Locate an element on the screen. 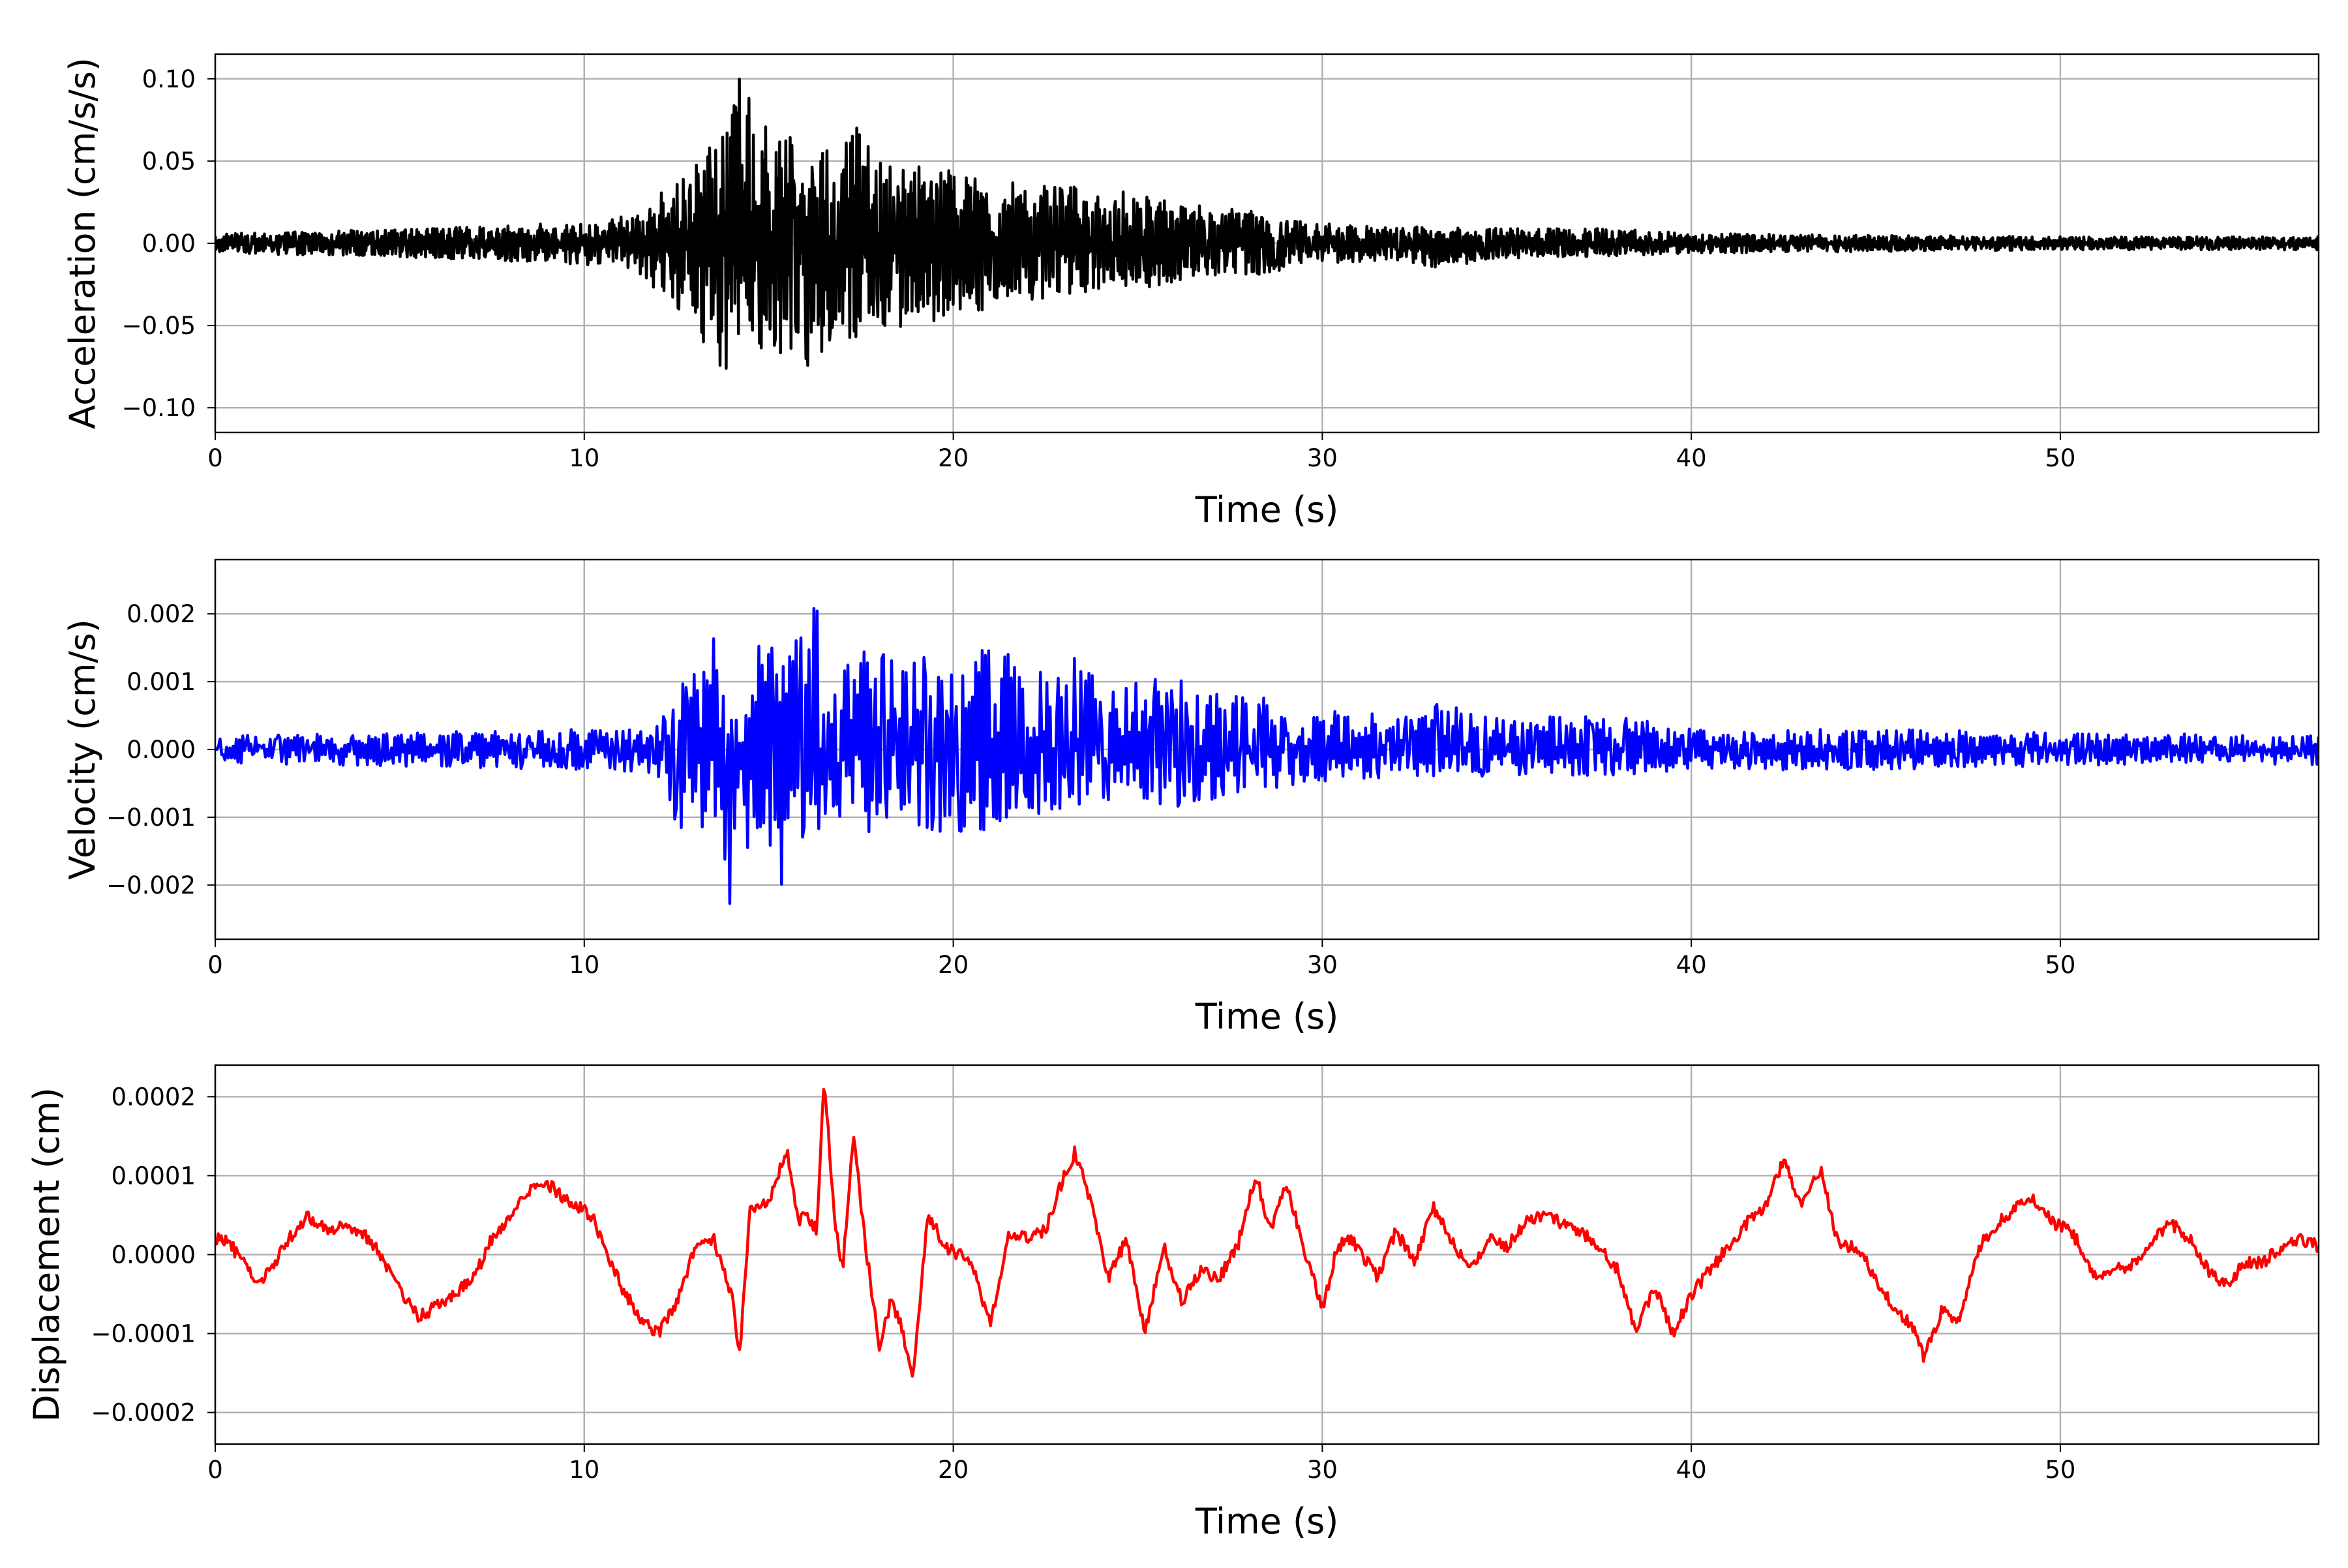 The width and height of the screenshot is (2348, 1568). acceleration-xtick-label-5: 50 is located at coordinates (2060, 458).